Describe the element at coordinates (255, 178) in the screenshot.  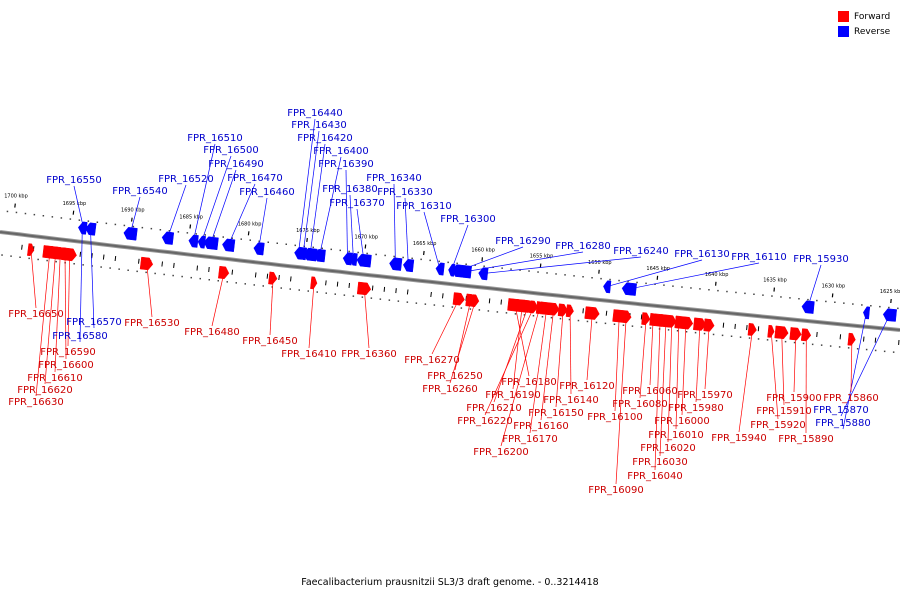
I see `gene-label: FPR_16470` at that location.